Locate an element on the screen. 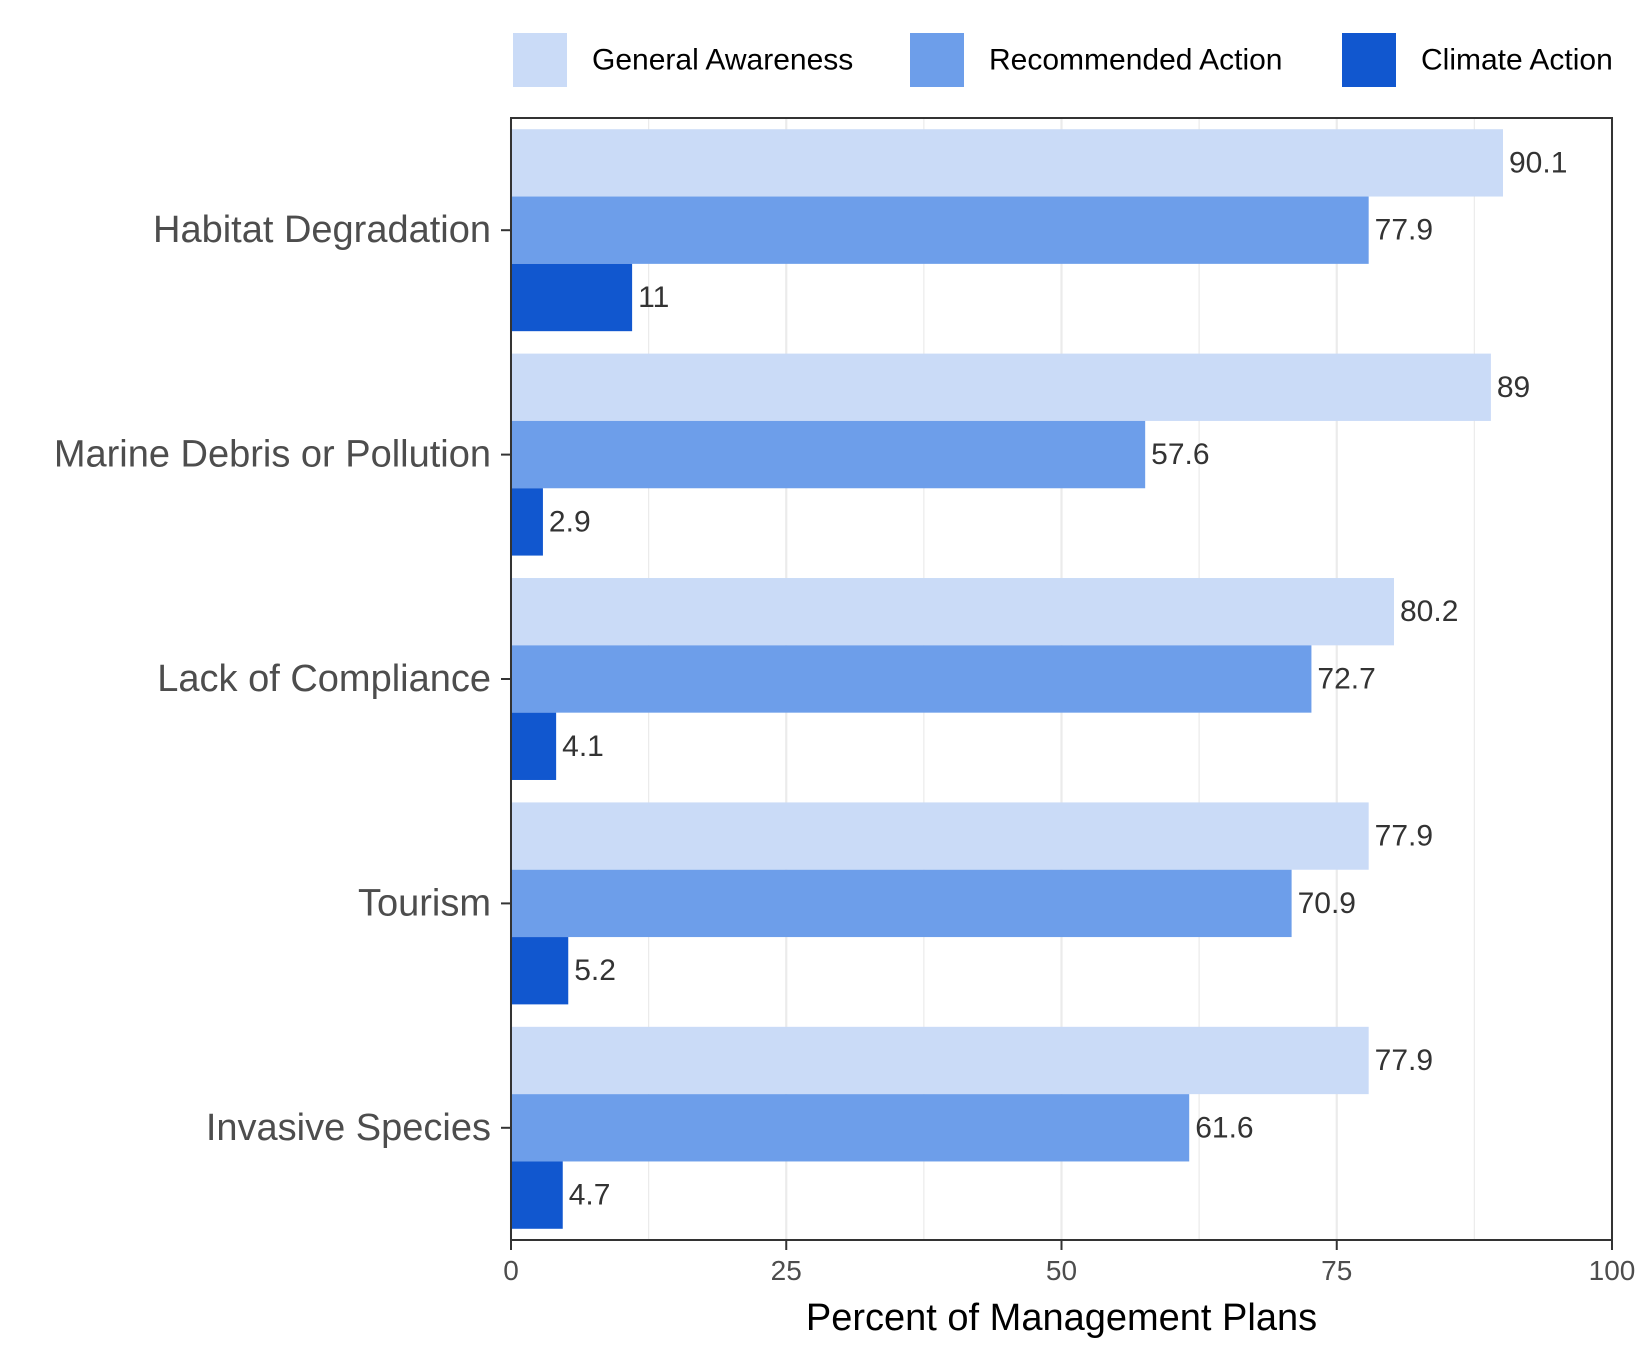  data-label: 70.9 is located at coordinates (1327, 903).